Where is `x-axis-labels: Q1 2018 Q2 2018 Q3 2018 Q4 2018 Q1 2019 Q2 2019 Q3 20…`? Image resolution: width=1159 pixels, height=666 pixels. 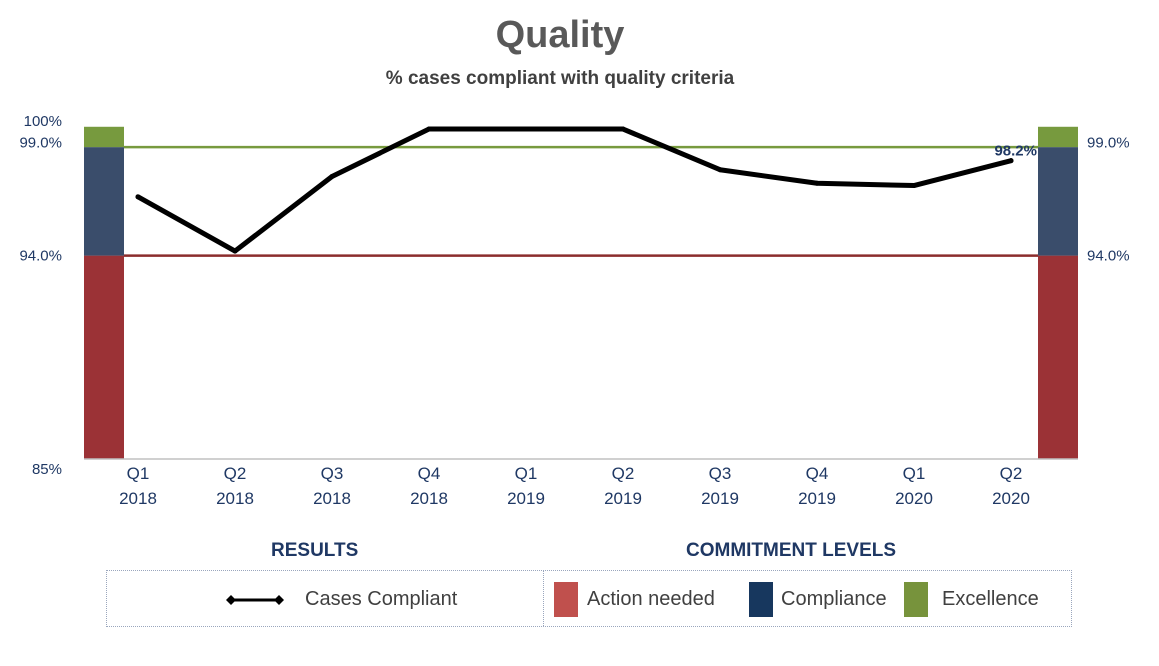 x-axis-labels: Q1 2018 Q2 2018 Q3 2018 Q4 2018 Q1 2019 Q2 2019 Q3 20… is located at coordinates (574, 486).